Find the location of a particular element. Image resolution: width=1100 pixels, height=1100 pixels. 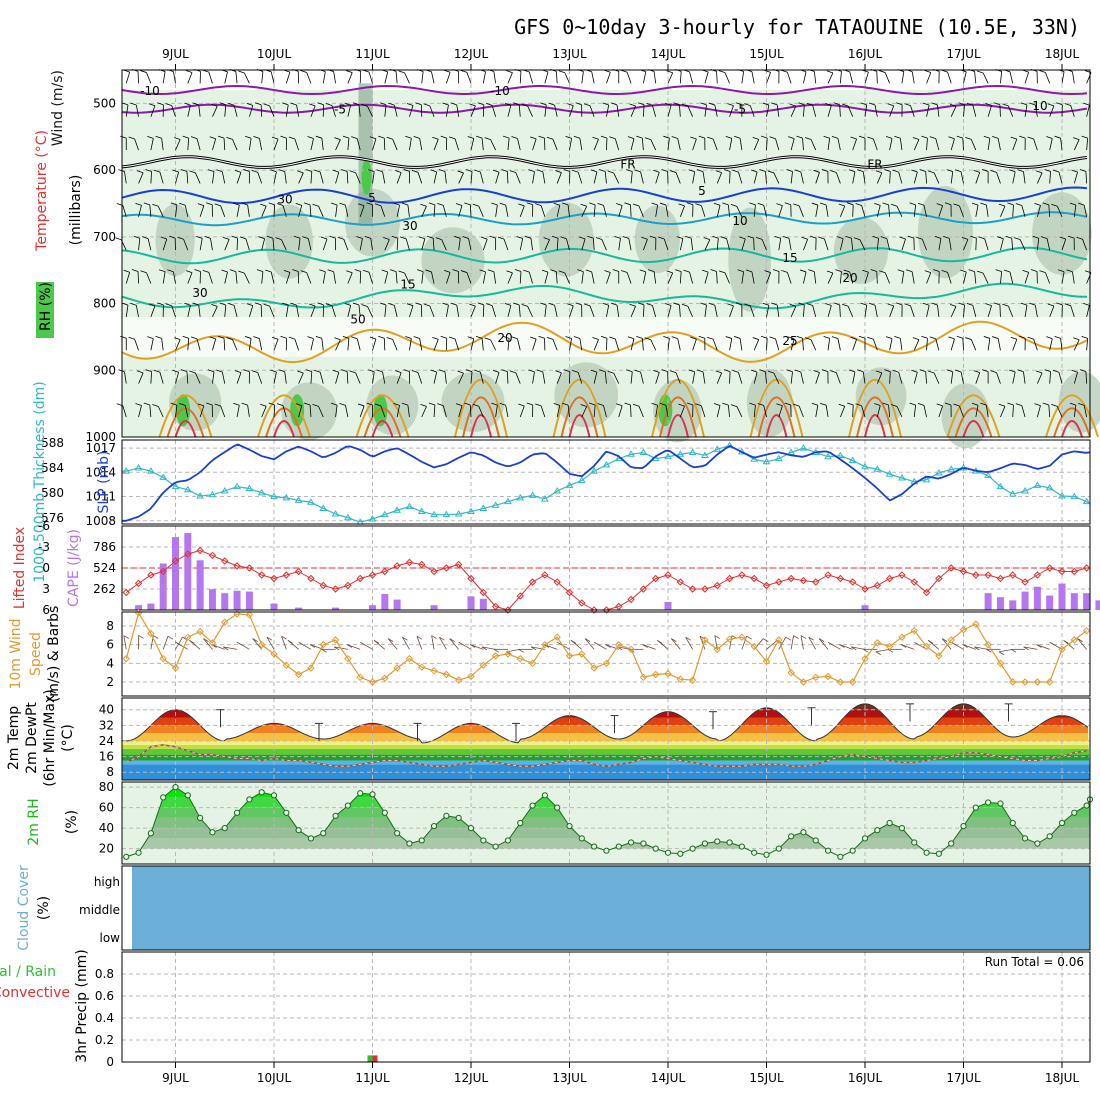

cape-bar is located at coordinates (274, 606).